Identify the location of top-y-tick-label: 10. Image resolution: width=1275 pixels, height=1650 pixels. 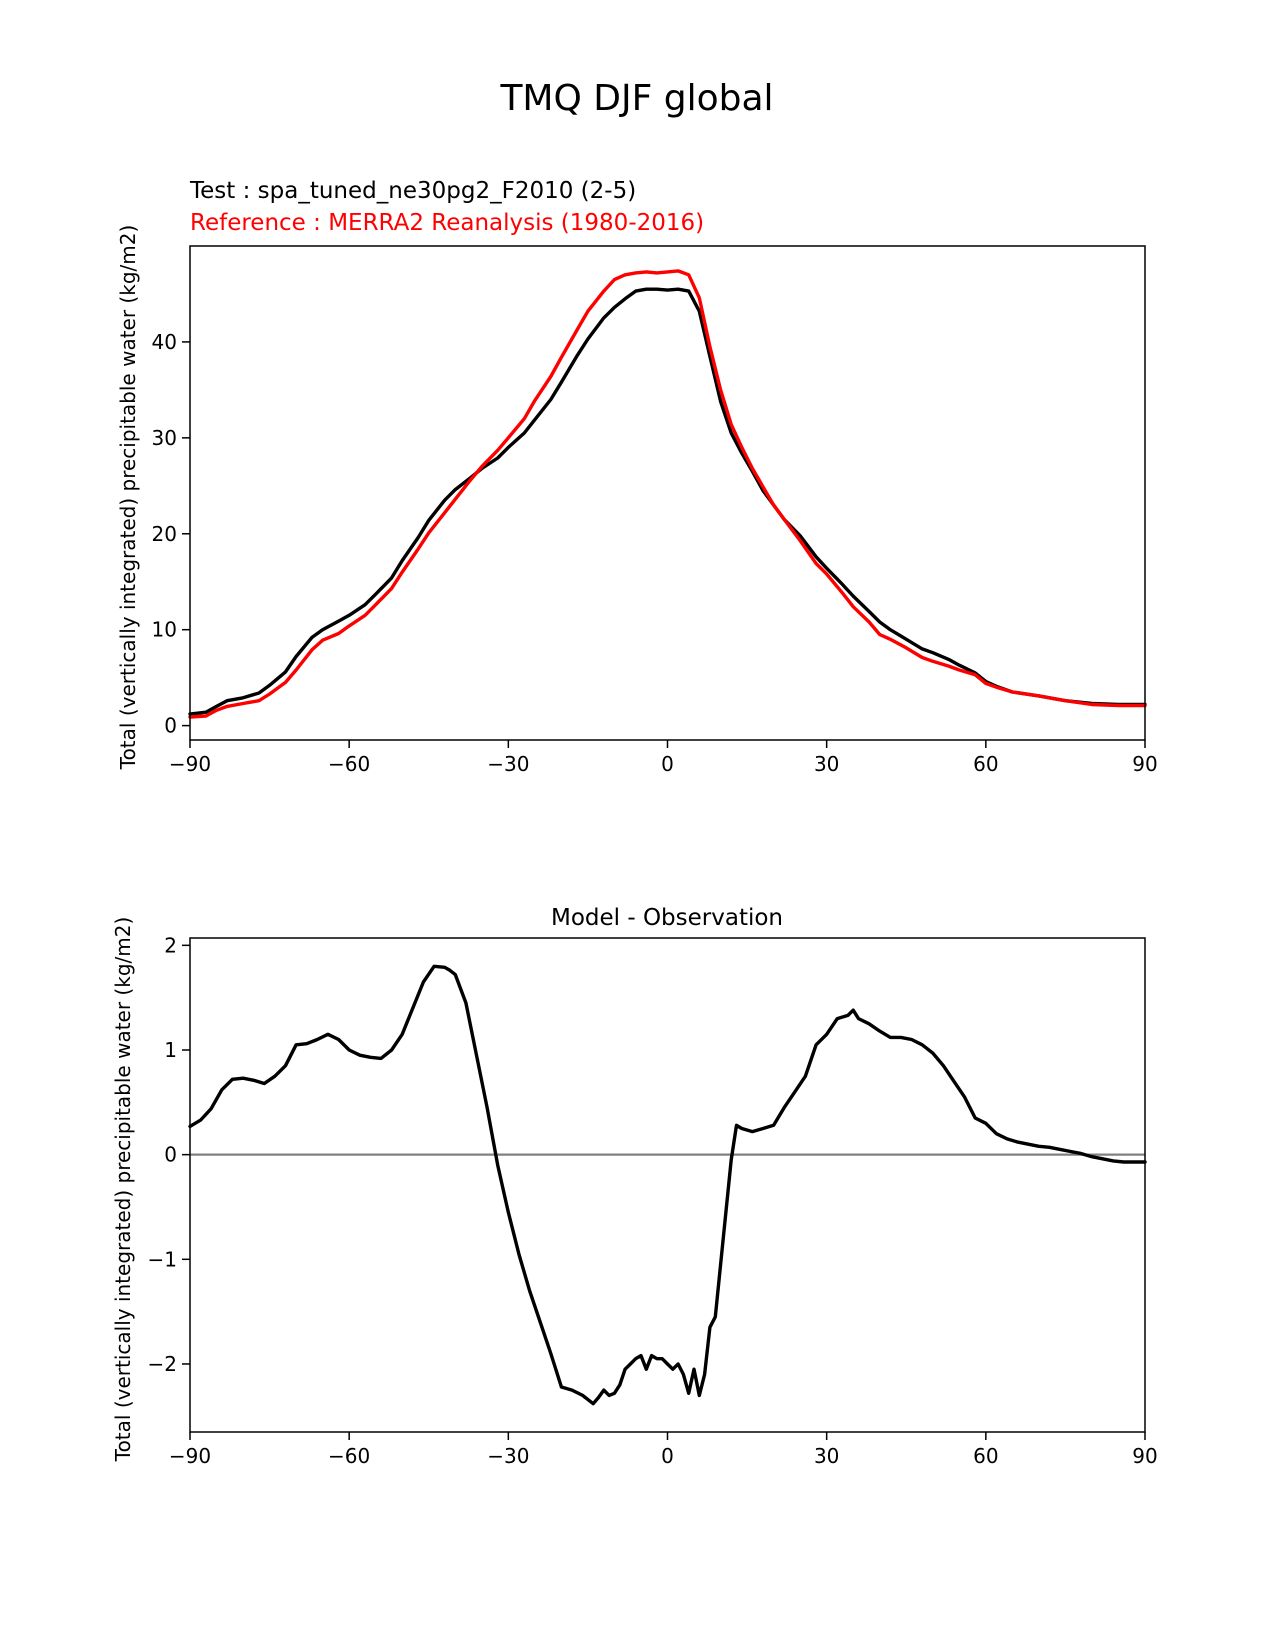
(164, 630).